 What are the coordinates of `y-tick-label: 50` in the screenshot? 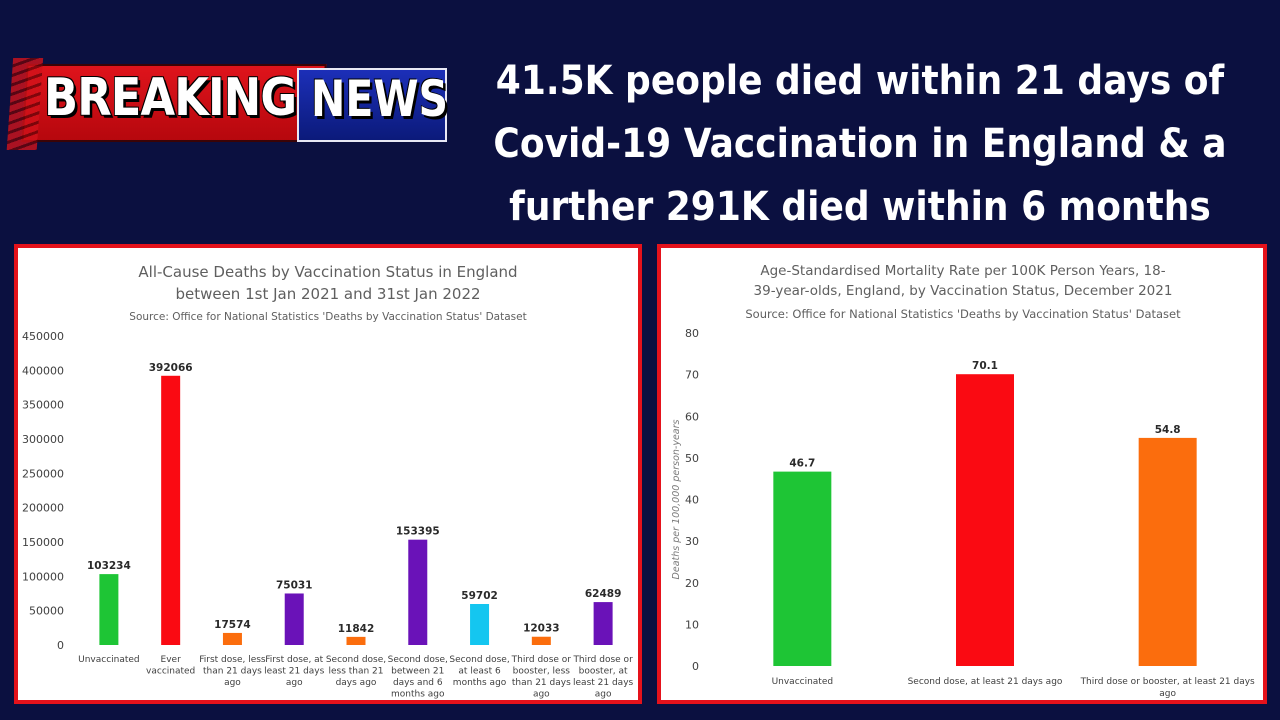 It's located at (692, 458).